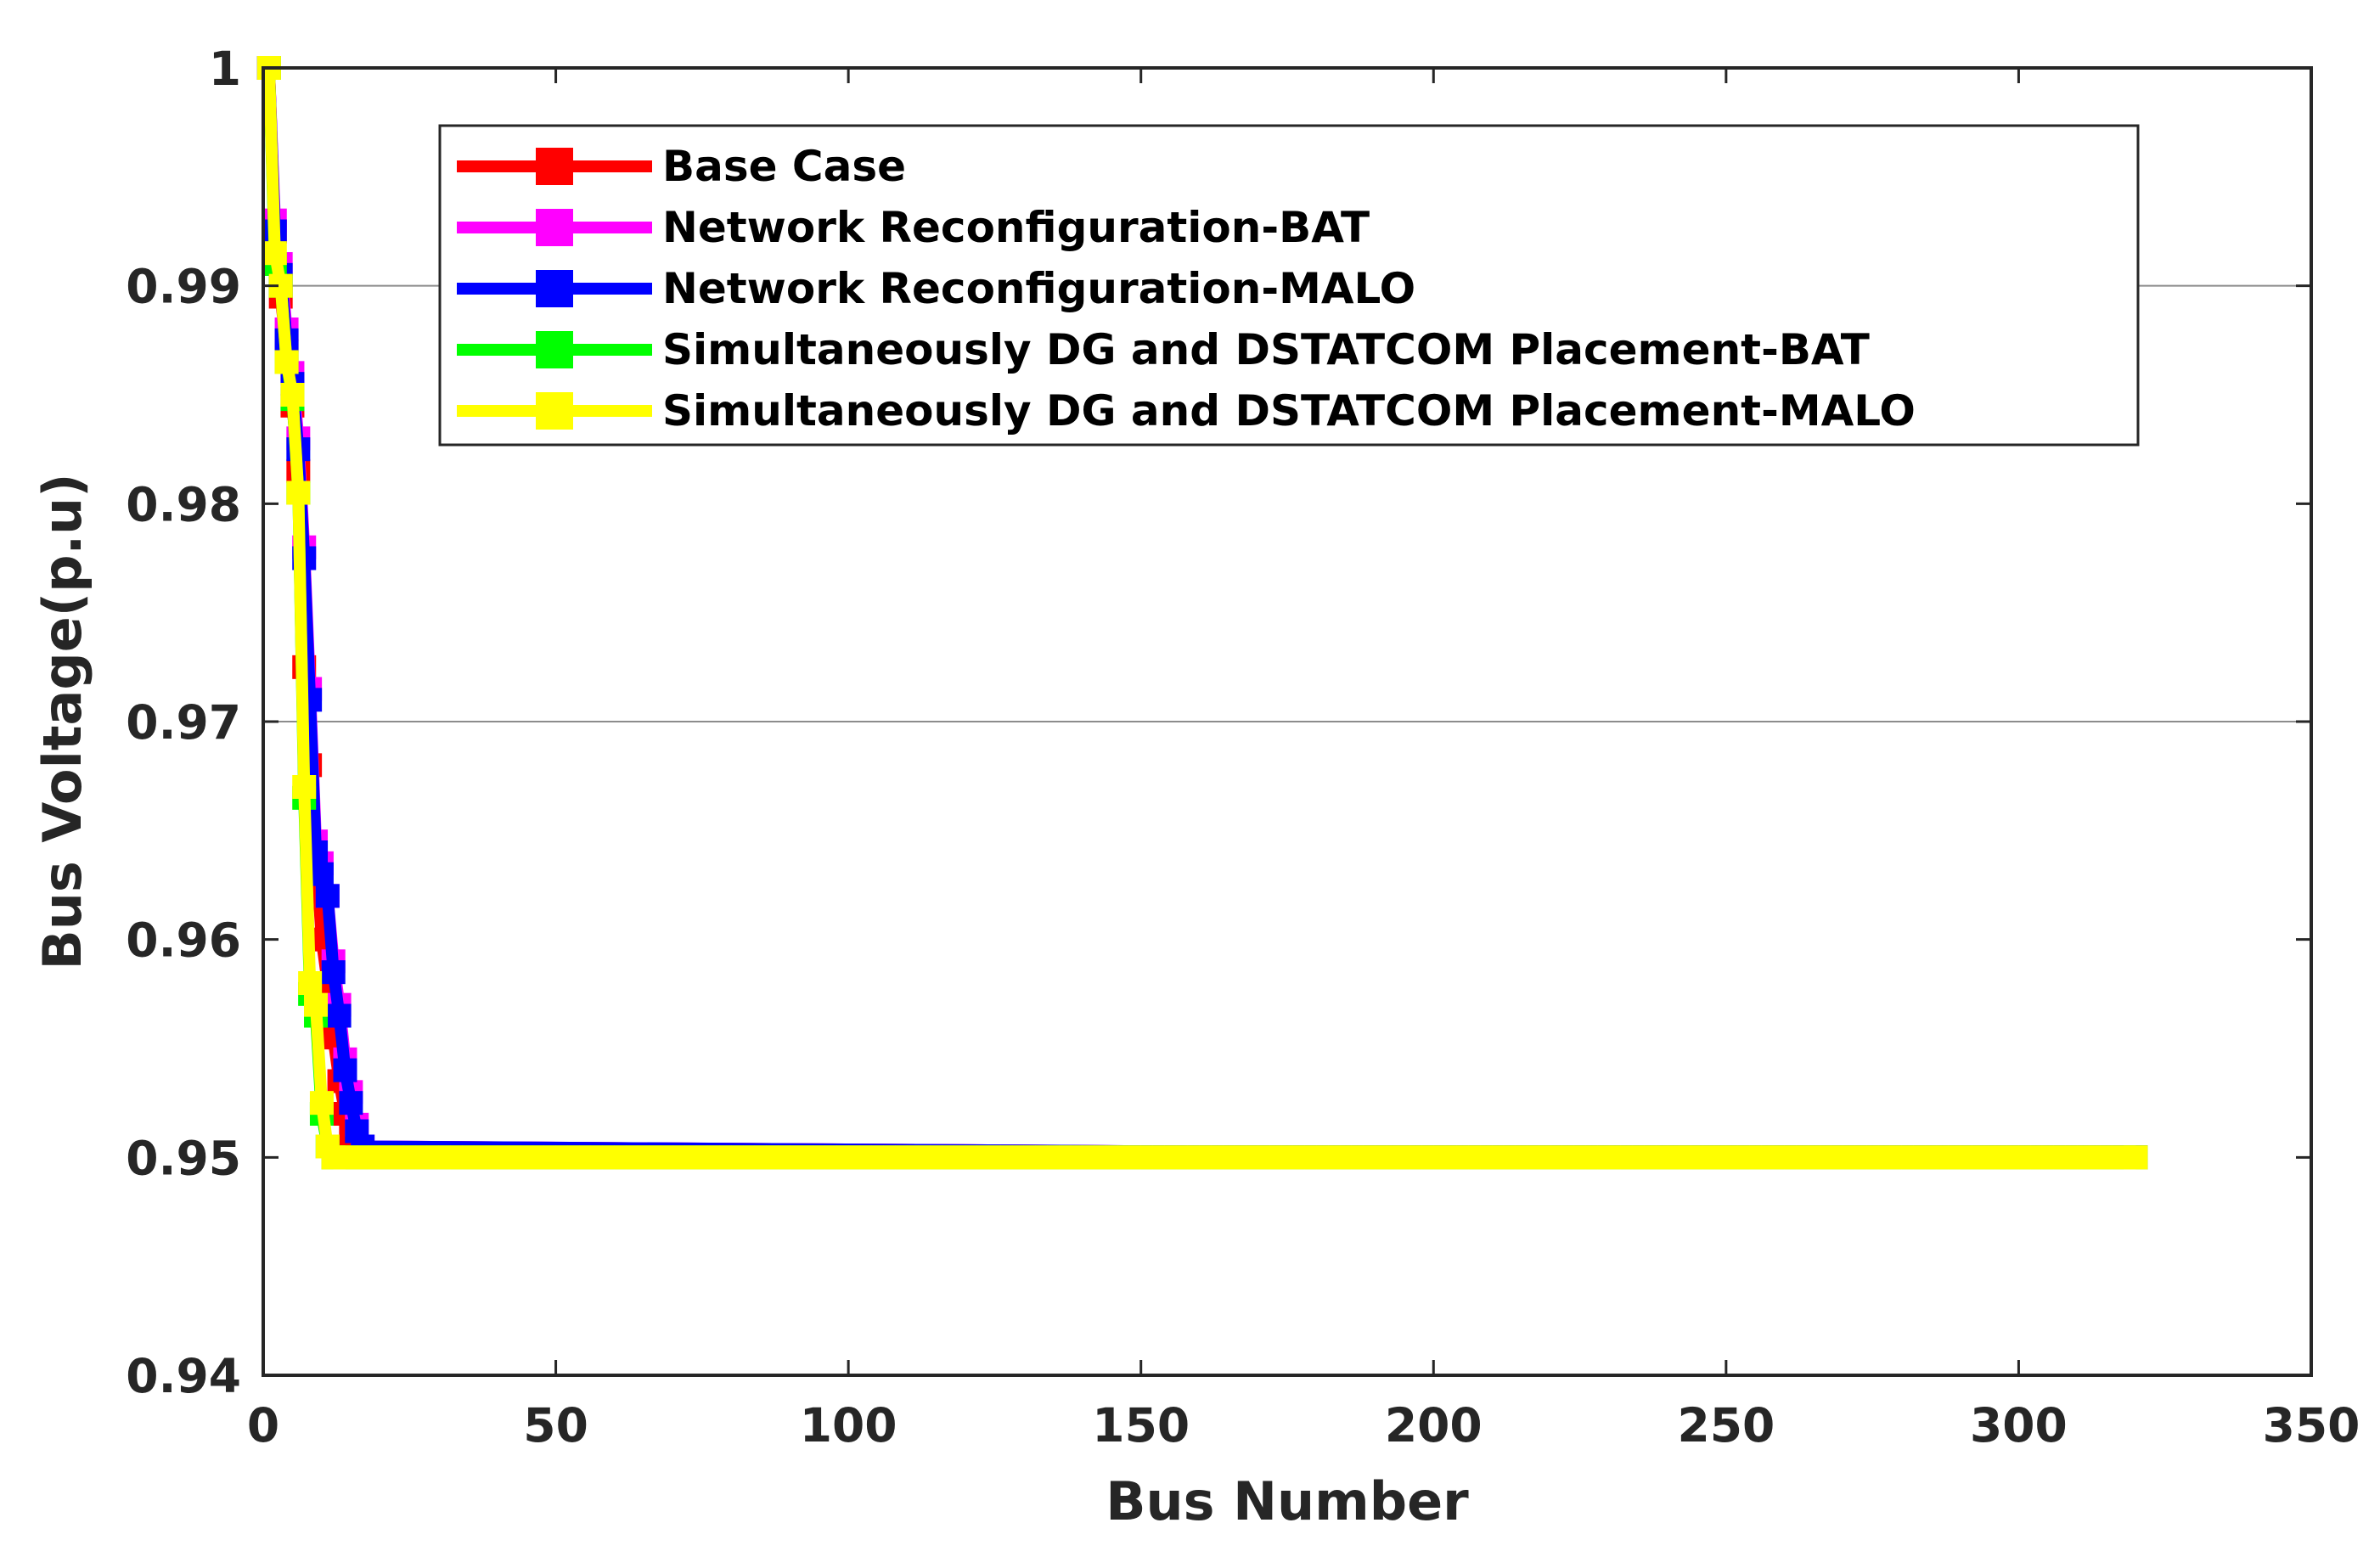 The image size is (2380, 1551). What do you see at coordinates (2019, 1425) in the screenshot?
I see `x-tick-label: 300` at bounding box center [2019, 1425].